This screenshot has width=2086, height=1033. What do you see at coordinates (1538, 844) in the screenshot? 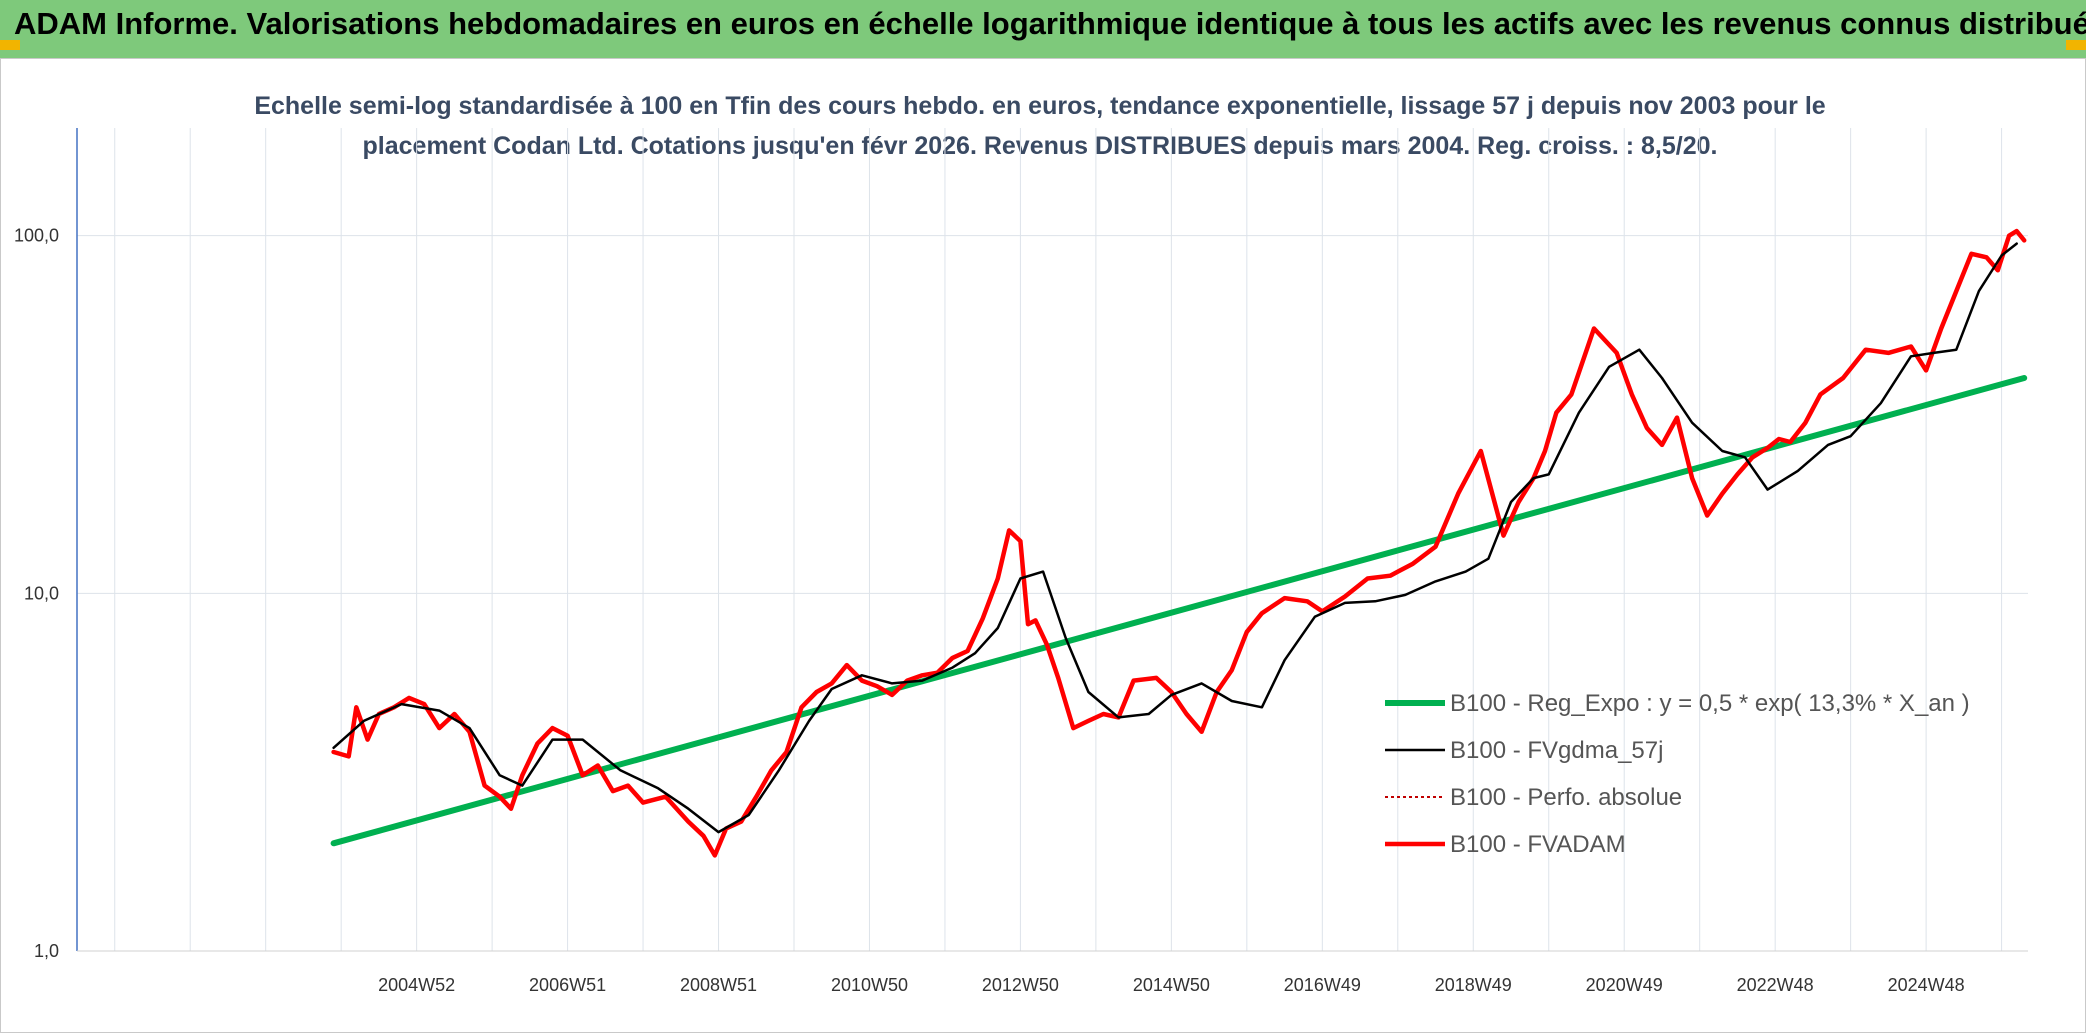
I see `legend-label-3: B100 - FVADAM` at bounding box center [1538, 844].